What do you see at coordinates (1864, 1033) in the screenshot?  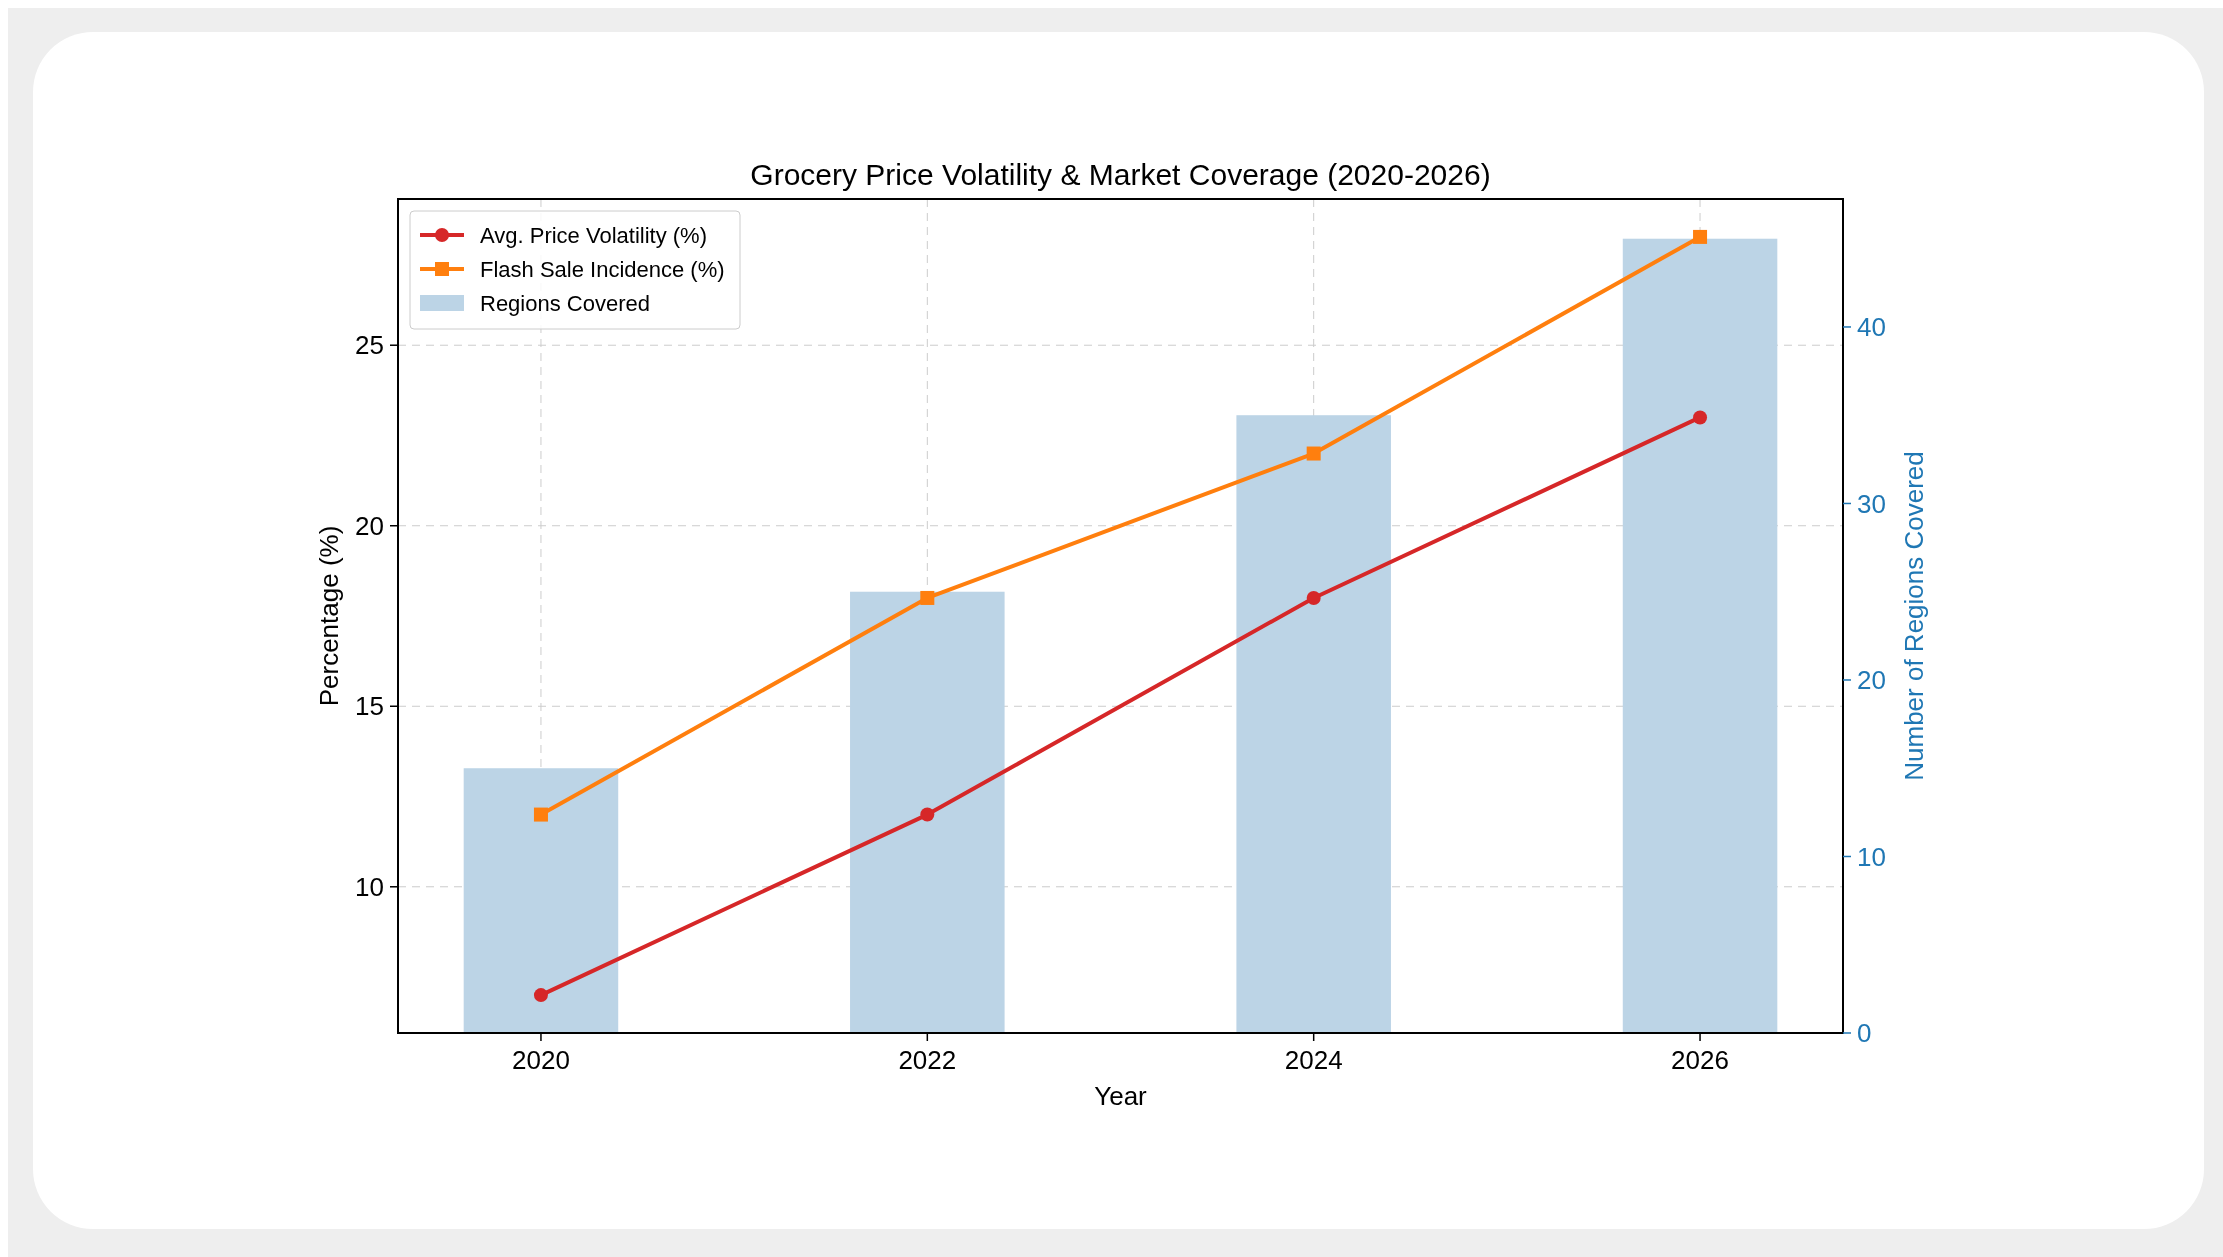 I see `y2-tick-label: 0` at bounding box center [1864, 1033].